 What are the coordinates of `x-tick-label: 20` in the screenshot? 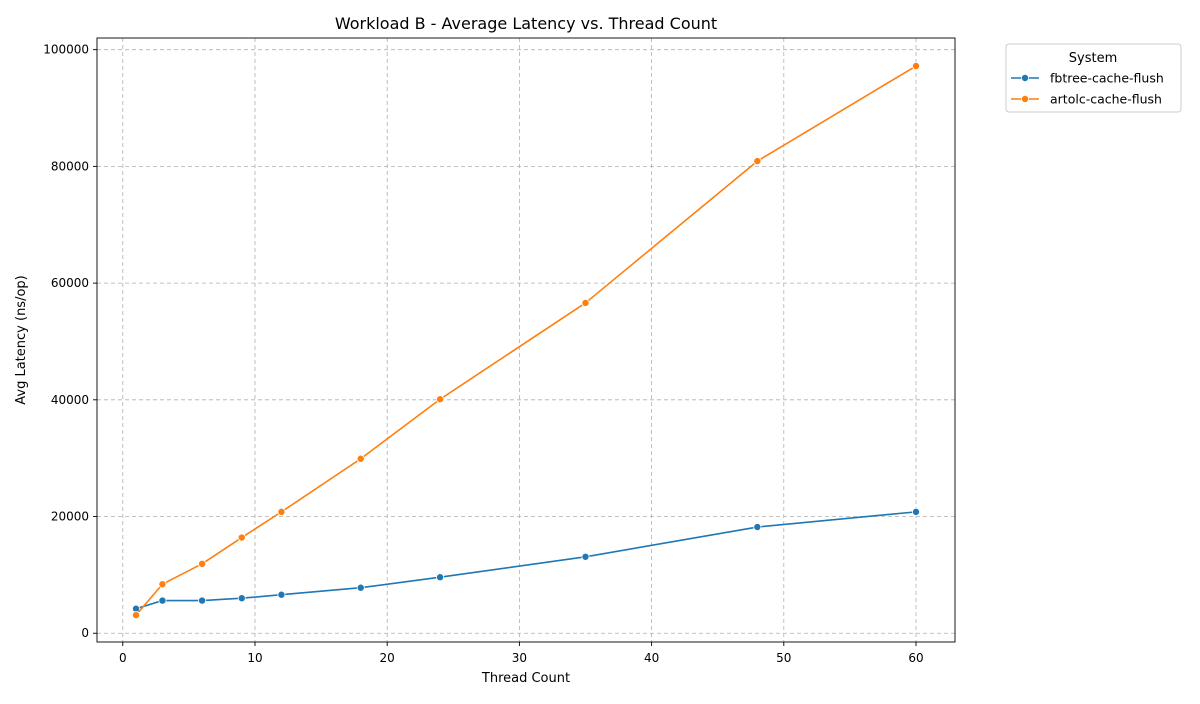 It's located at (387, 658).